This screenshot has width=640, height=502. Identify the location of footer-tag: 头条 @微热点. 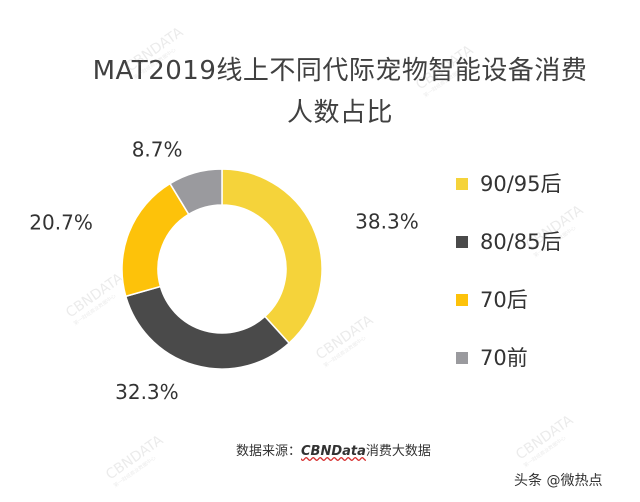
(558, 481).